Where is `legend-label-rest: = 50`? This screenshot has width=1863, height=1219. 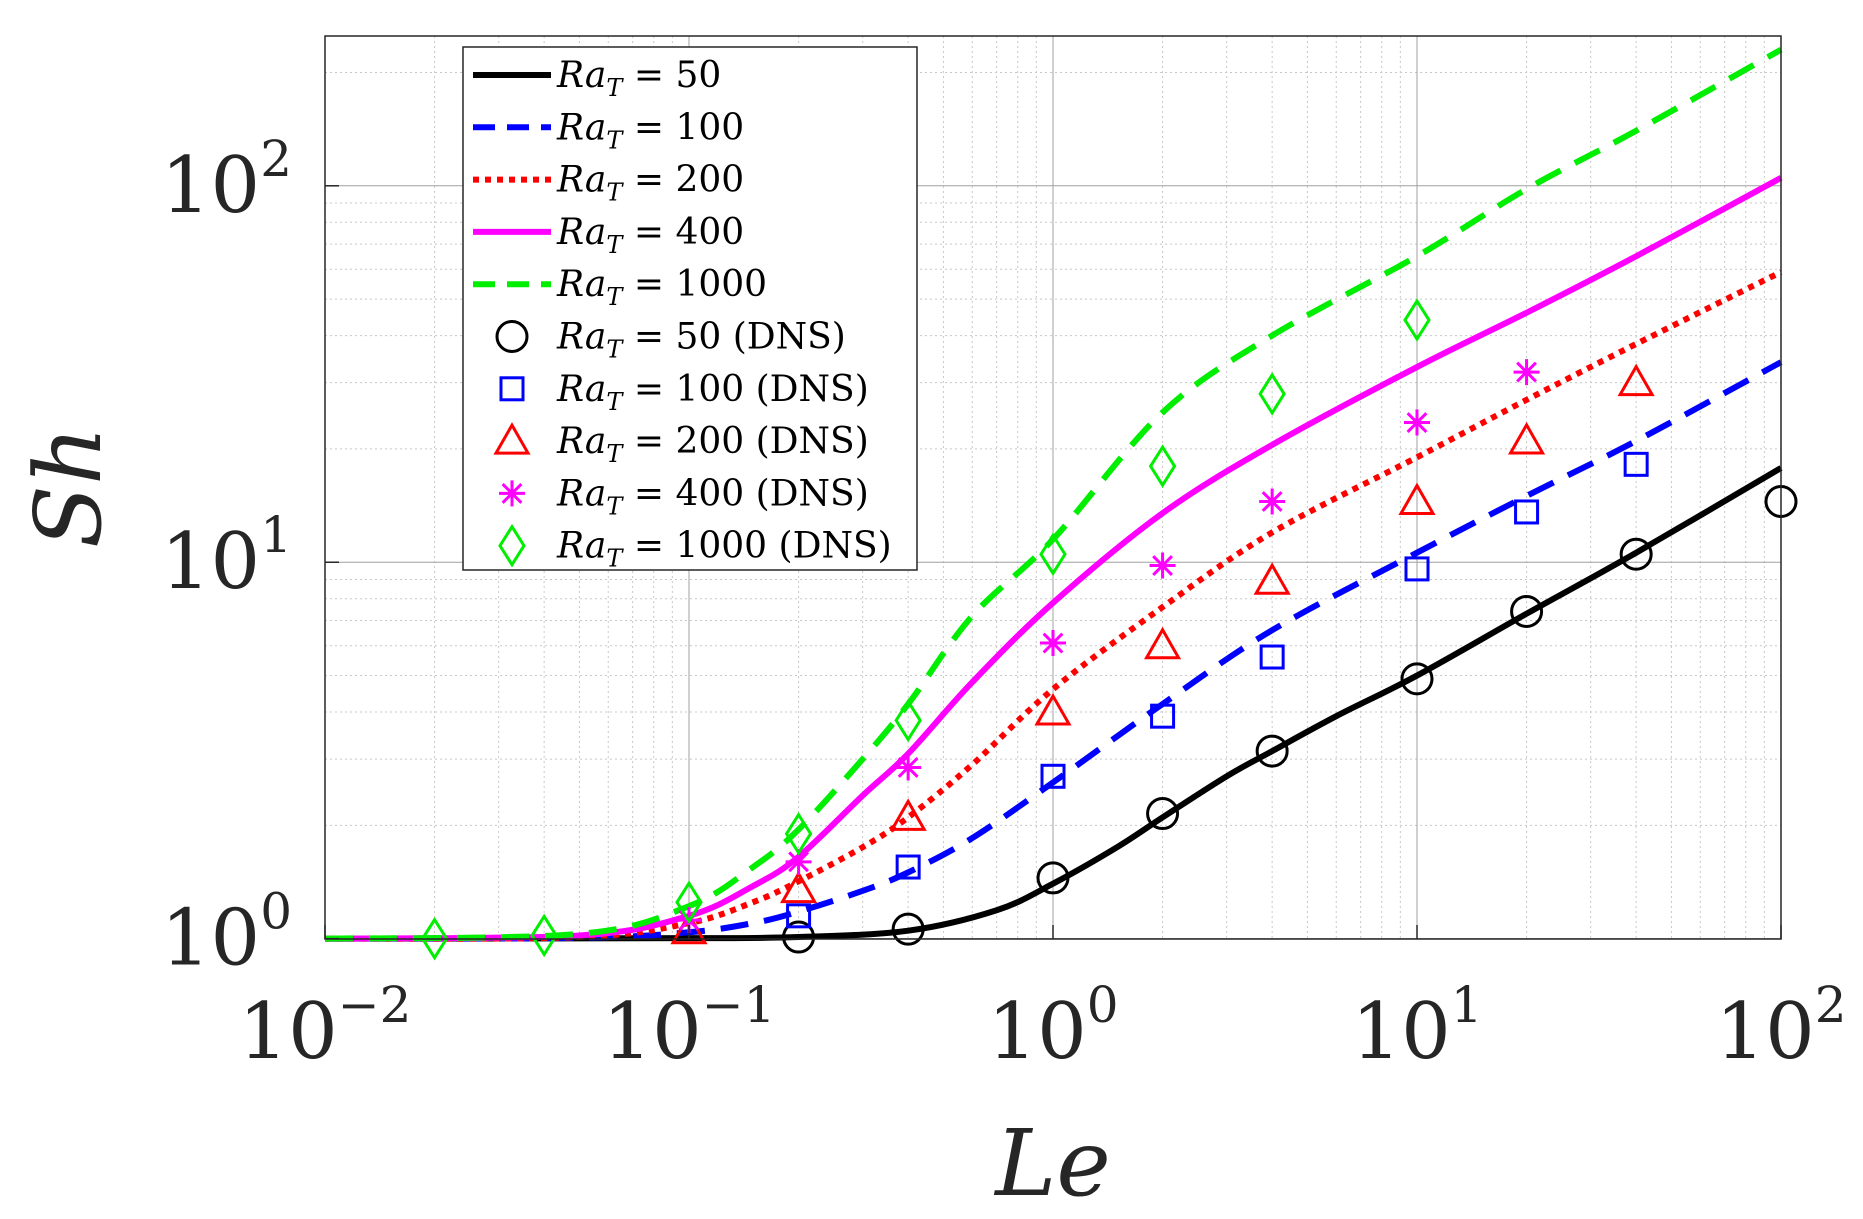 legend-label-rest: = 50 is located at coordinates (671, 75).